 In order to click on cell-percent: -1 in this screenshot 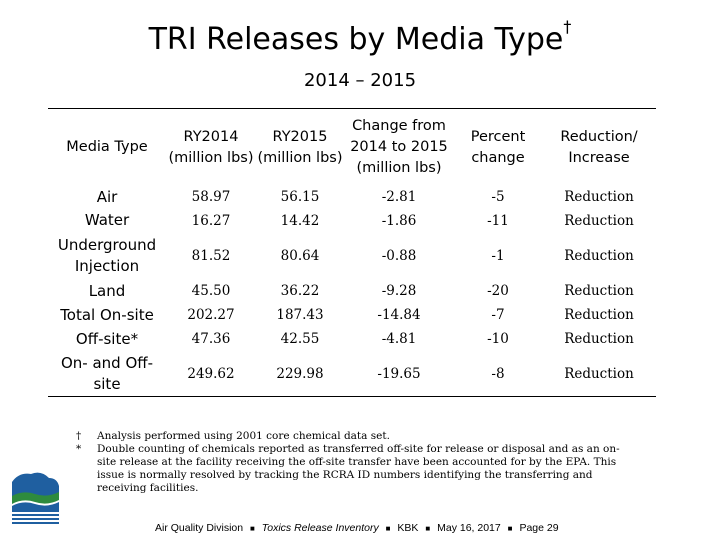, I will do `click(498, 255)`.